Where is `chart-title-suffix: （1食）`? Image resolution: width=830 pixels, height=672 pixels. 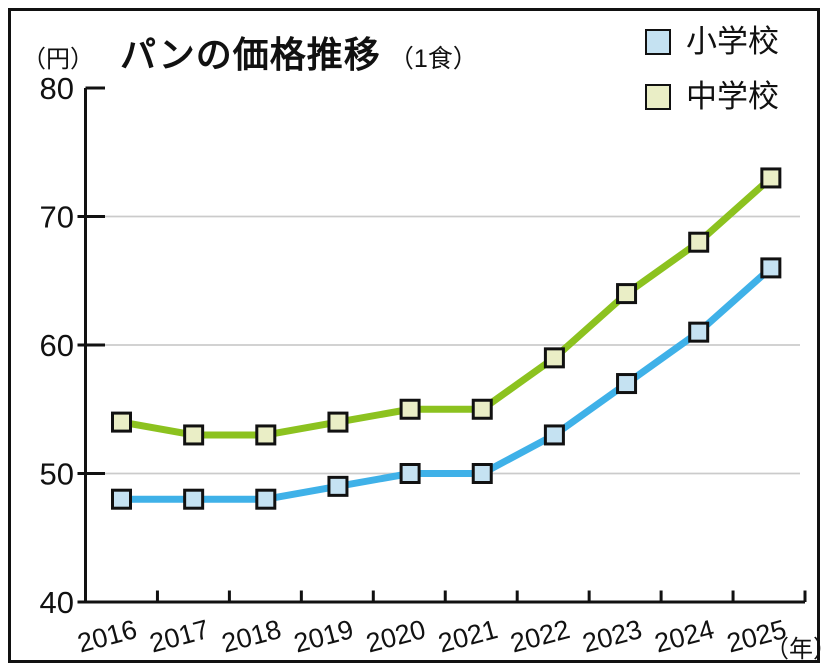 chart-title-suffix: （1食） is located at coordinates (433, 59).